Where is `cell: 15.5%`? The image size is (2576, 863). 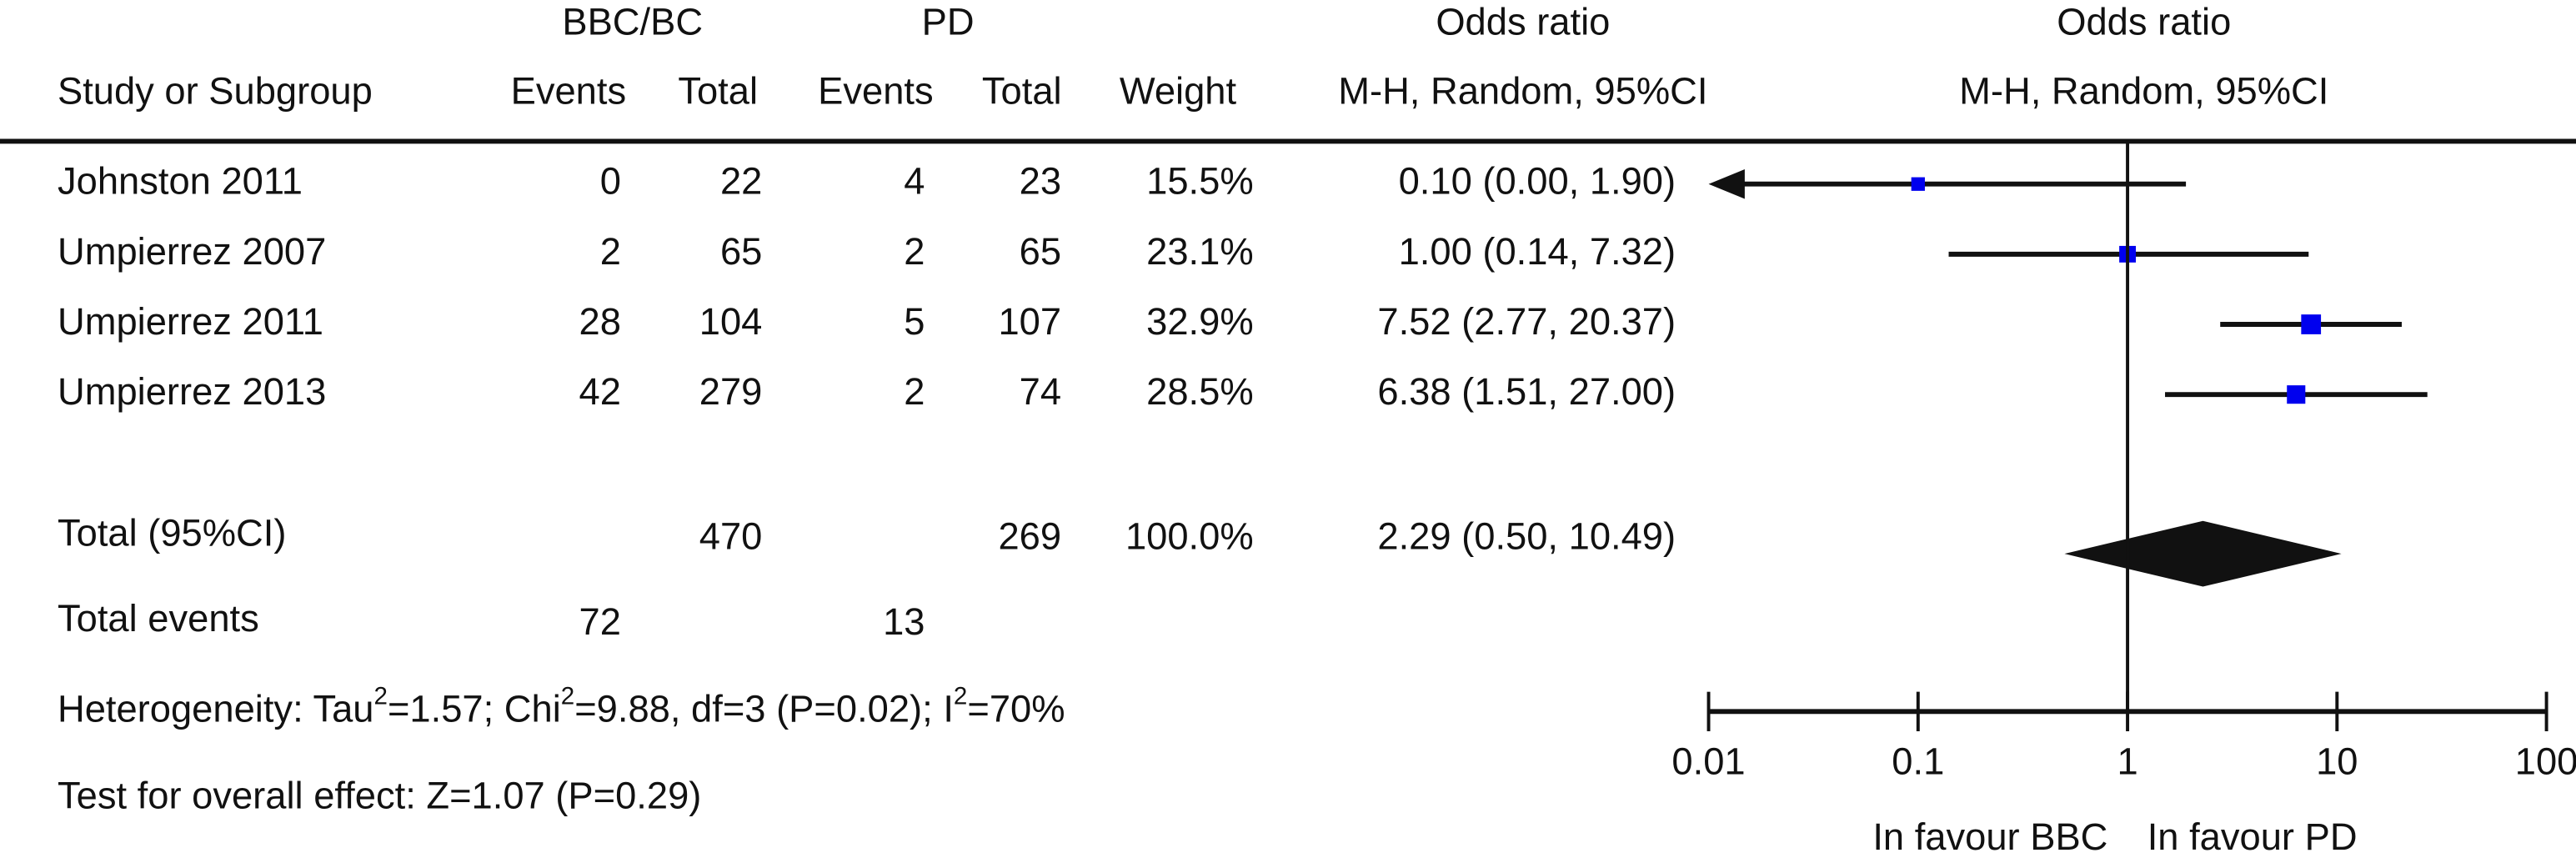
cell: 15.5% is located at coordinates (1199, 182).